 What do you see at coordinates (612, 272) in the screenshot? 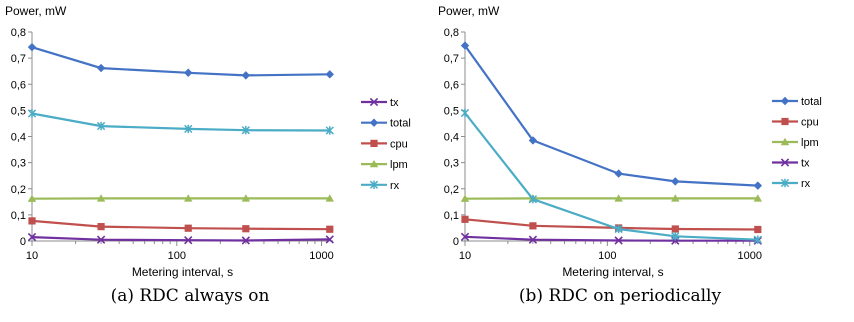
I see `x-axis-title: Metering interval, s` at bounding box center [612, 272].